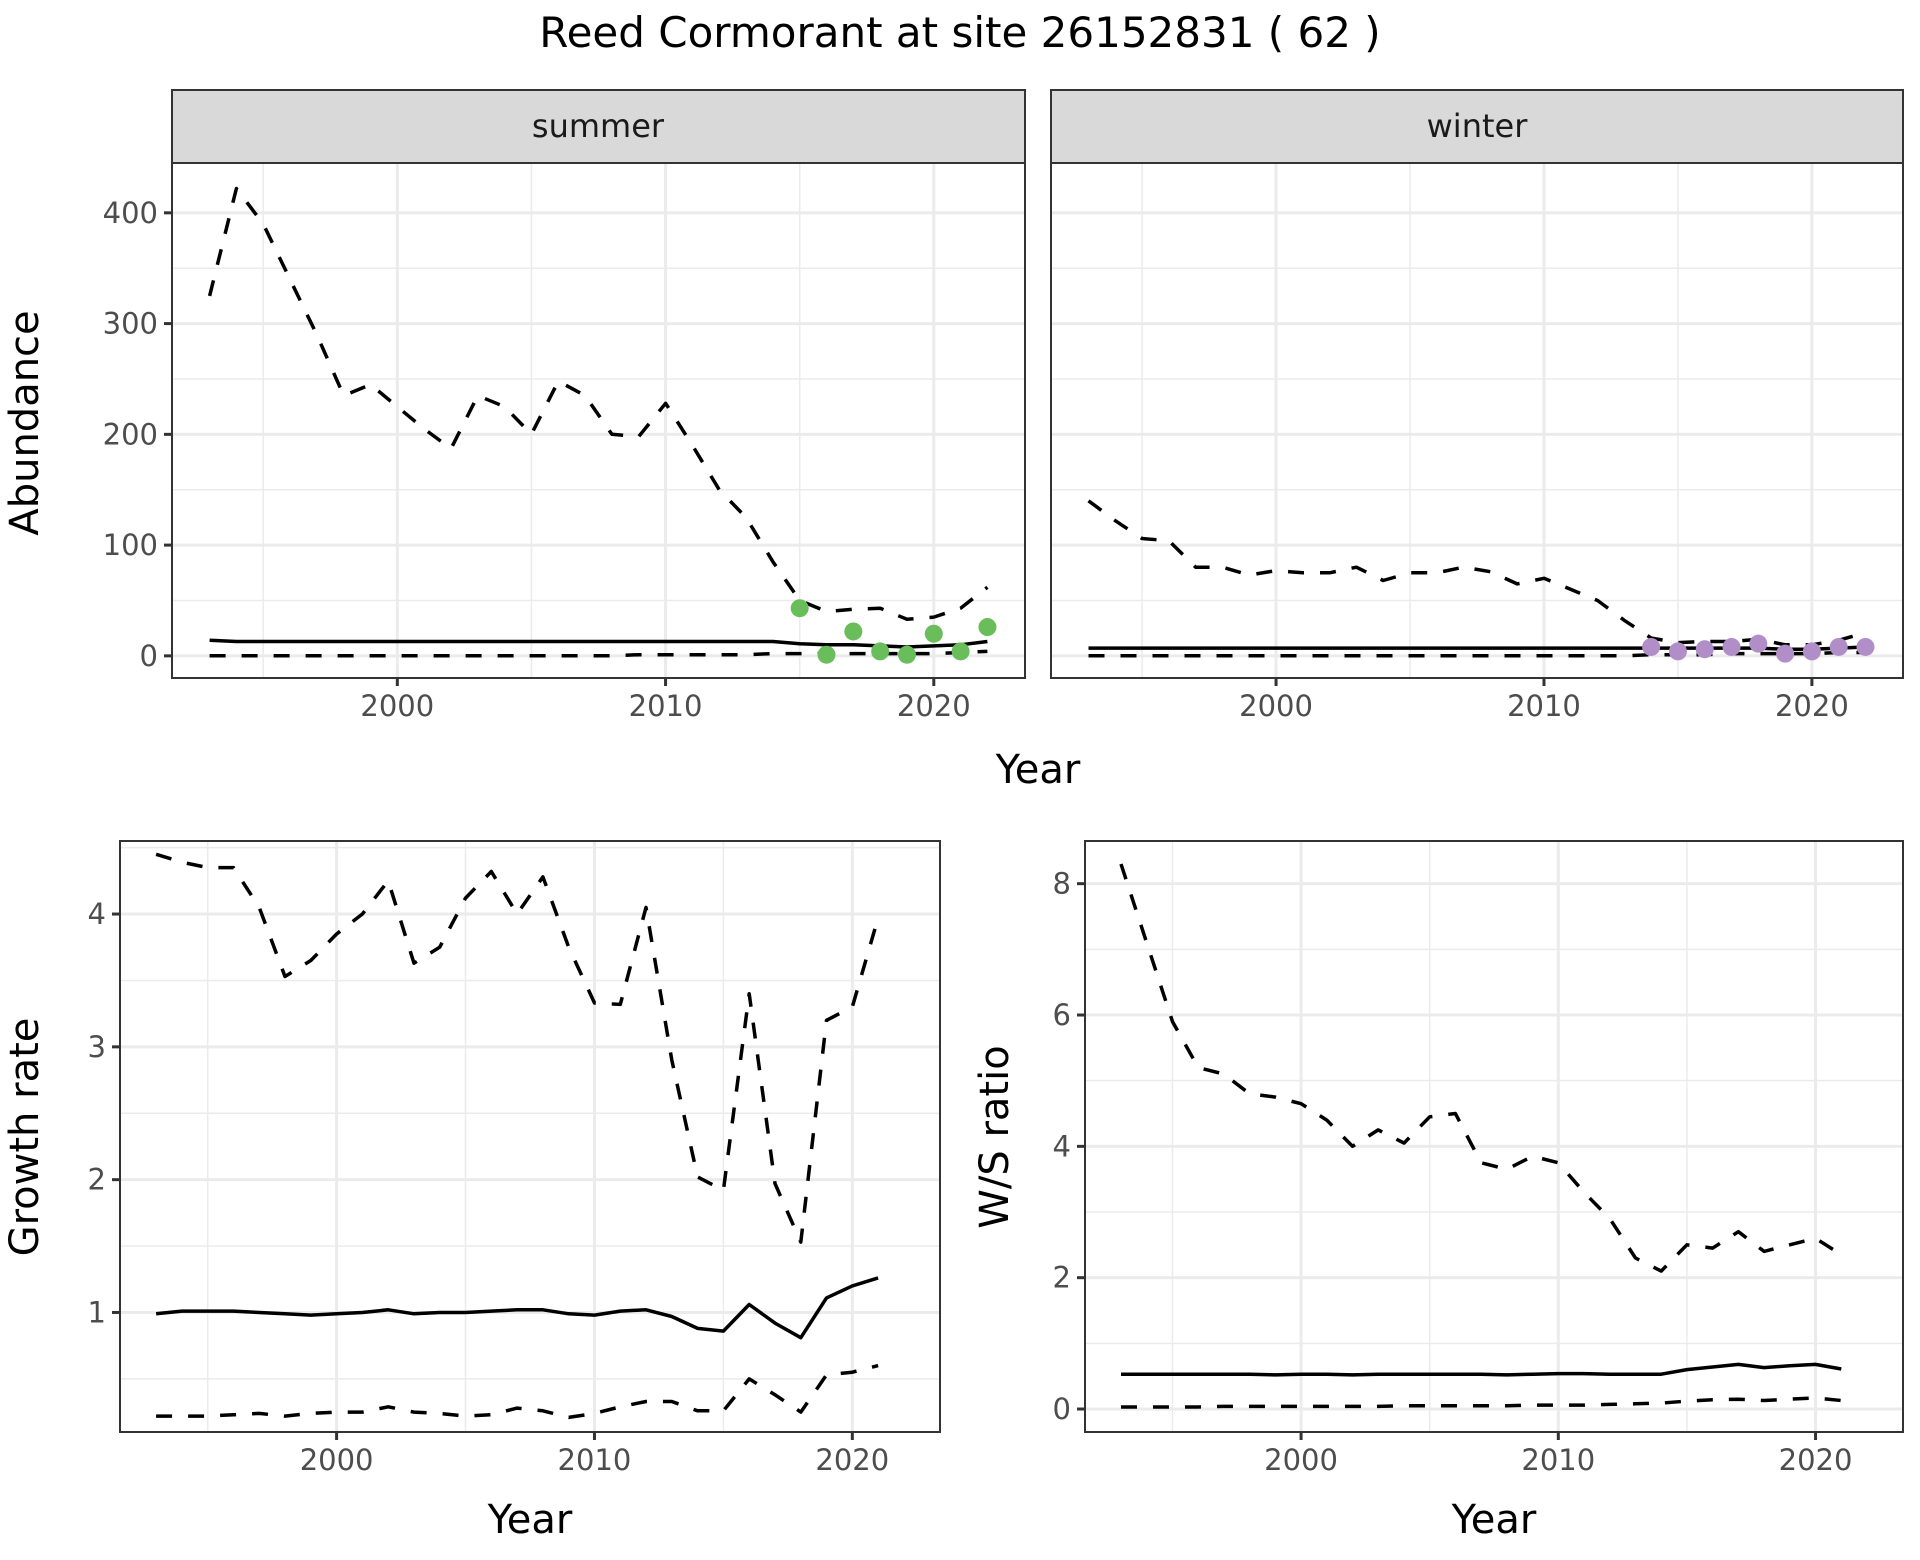  What do you see at coordinates (25, 1137) in the screenshot?
I see `y-axis-title-growth: Growth rate` at bounding box center [25, 1137].